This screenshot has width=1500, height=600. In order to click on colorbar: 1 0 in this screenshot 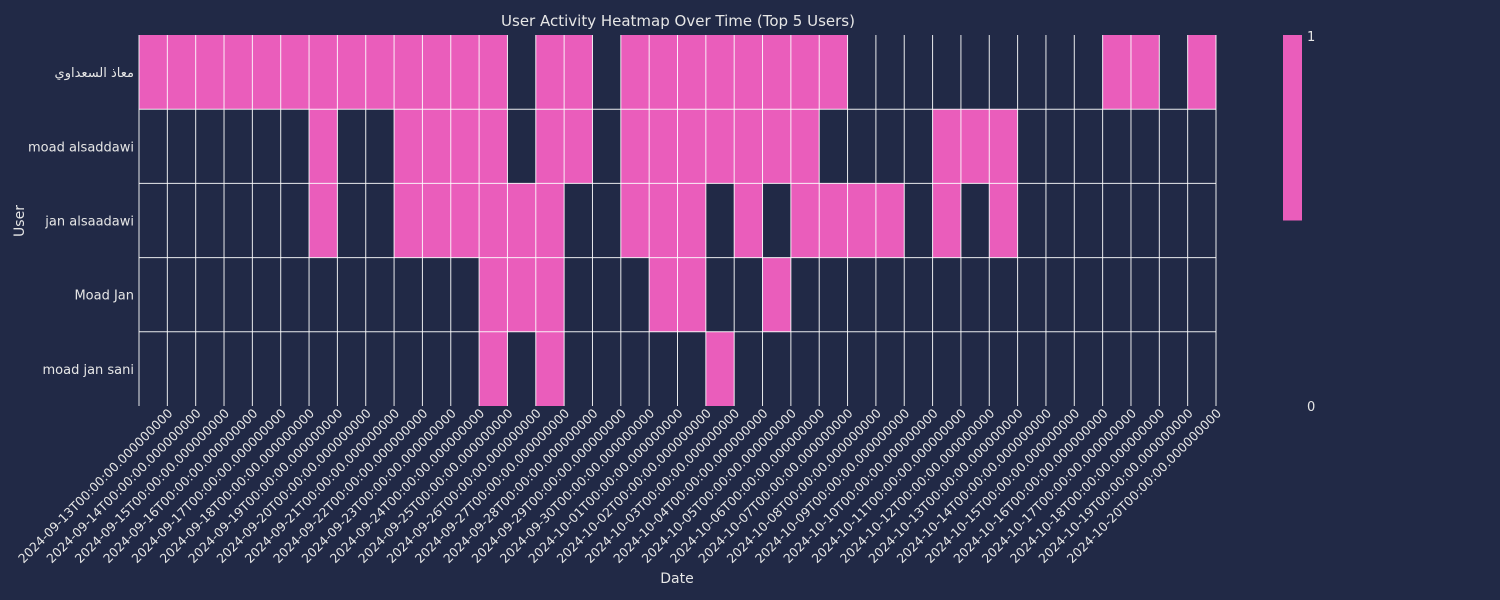, I will do `click(1299, 222)`.